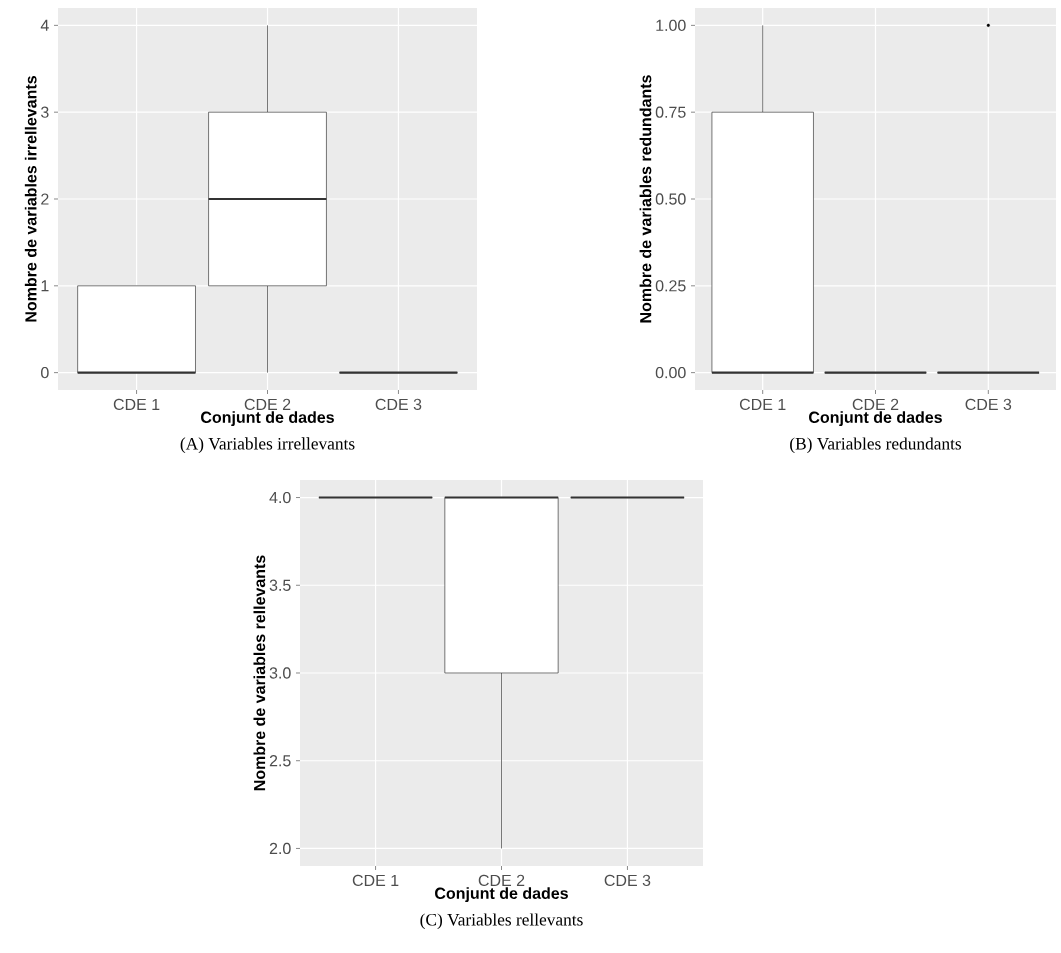 This screenshot has height=953, width=1061. What do you see at coordinates (45, 112) in the screenshot?
I see `y-tick-label: 3` at bounding box center [45, 112].